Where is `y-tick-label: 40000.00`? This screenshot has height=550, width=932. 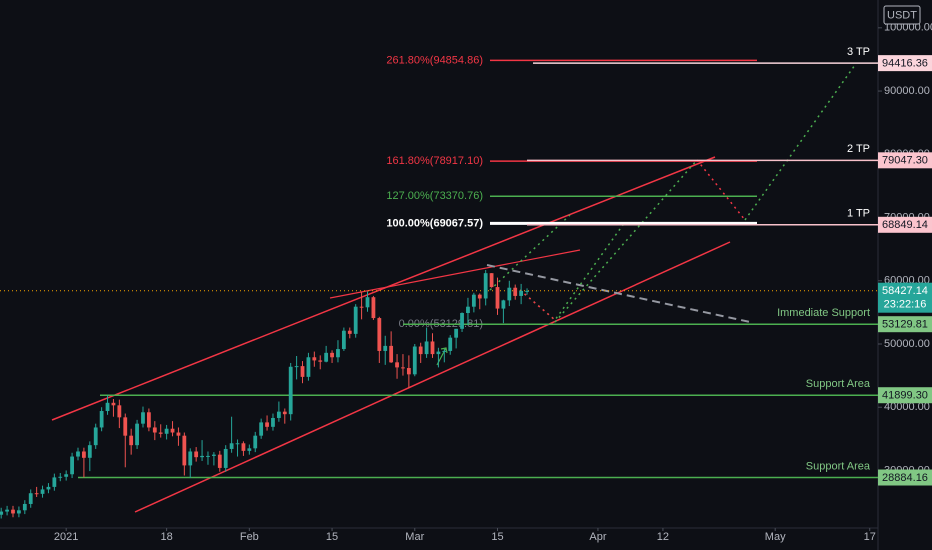 y-tick-label: 40000.00 is located at coordinates (907, 407).